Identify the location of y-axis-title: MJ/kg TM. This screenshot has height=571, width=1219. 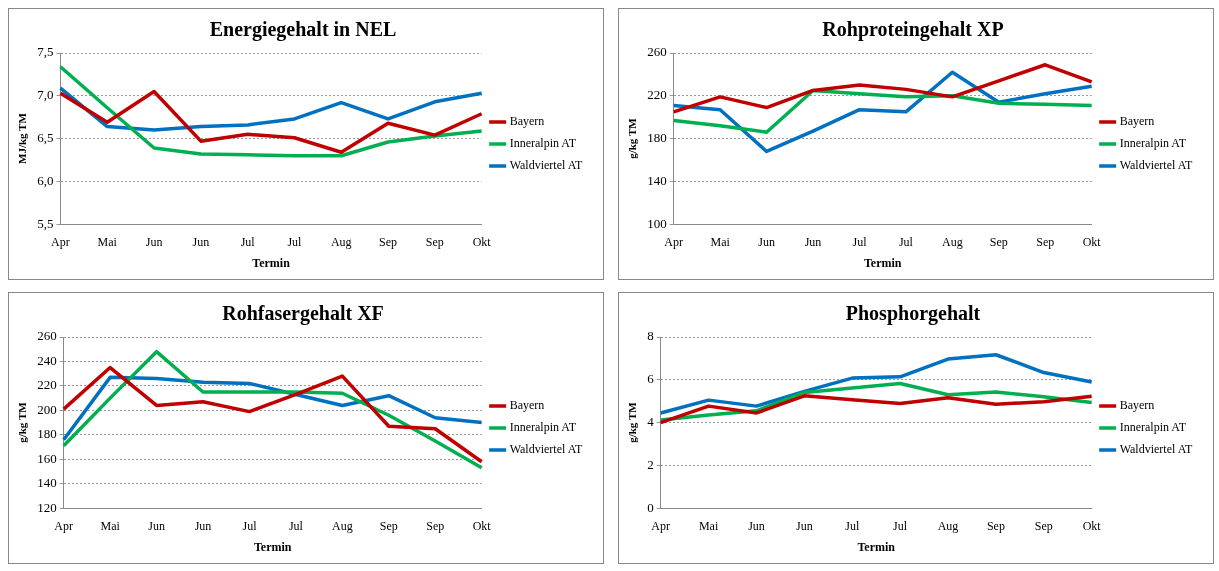
(22, 138).